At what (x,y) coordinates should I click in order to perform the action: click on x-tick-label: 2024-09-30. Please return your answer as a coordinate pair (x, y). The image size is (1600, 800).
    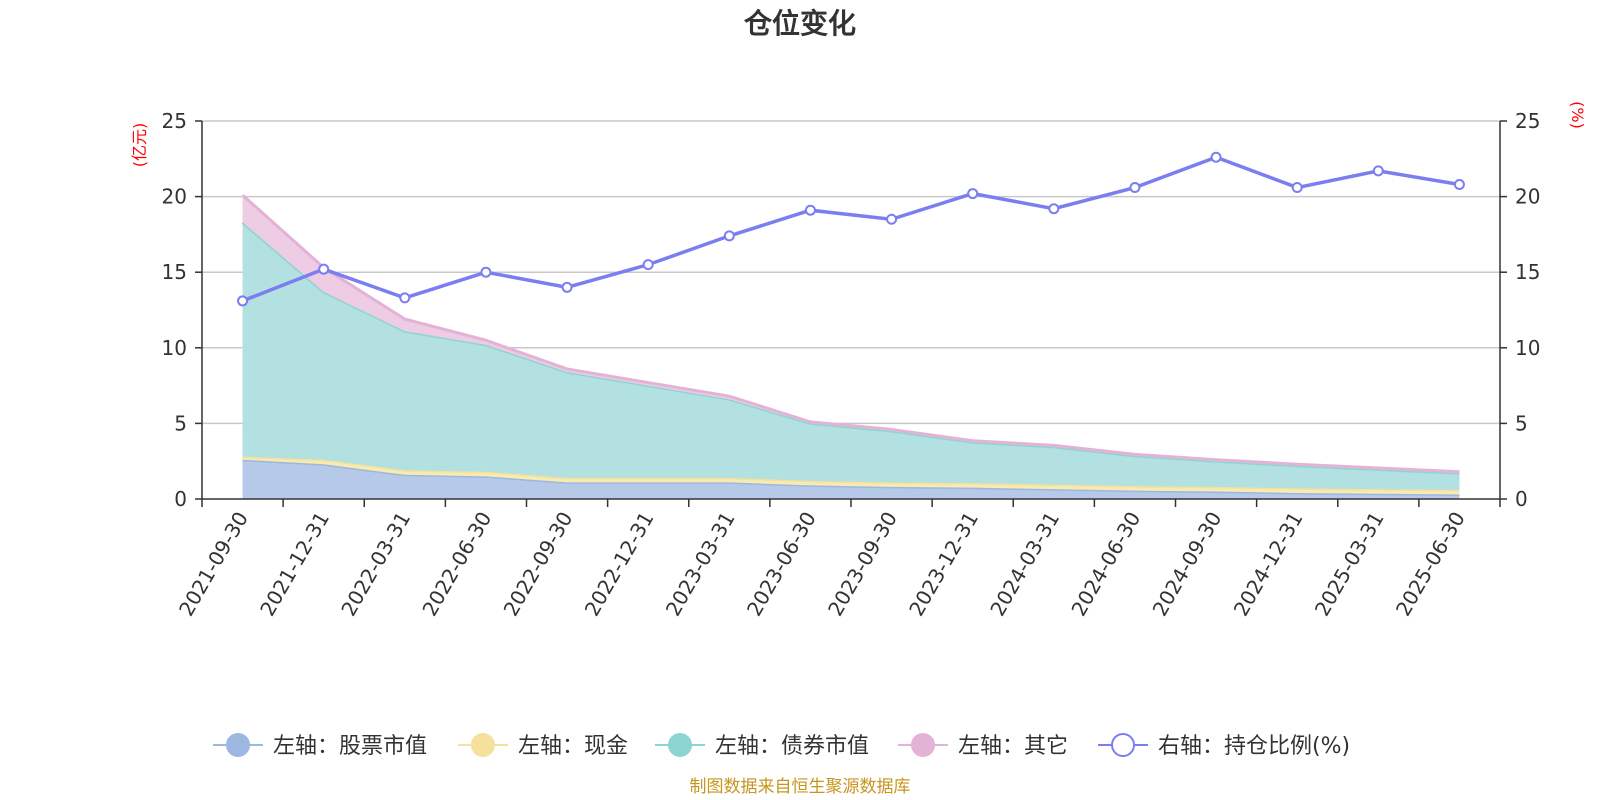
    Looking at the image, I should click on (1186, 564).